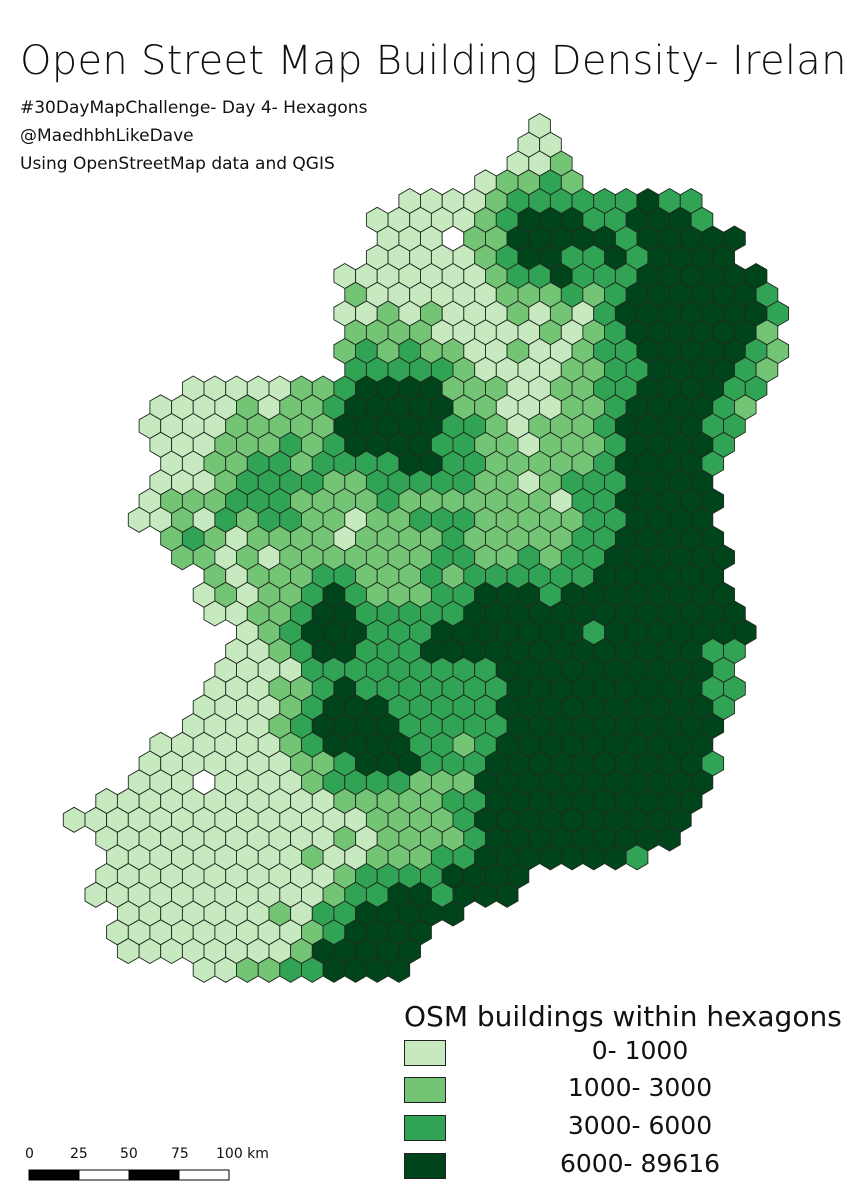 The image size is (848, 1199). What do you see at coordinates (79, 1154) in the screenshot?
I see `scale-label-25: 25` at bounding box center [79, 1154].